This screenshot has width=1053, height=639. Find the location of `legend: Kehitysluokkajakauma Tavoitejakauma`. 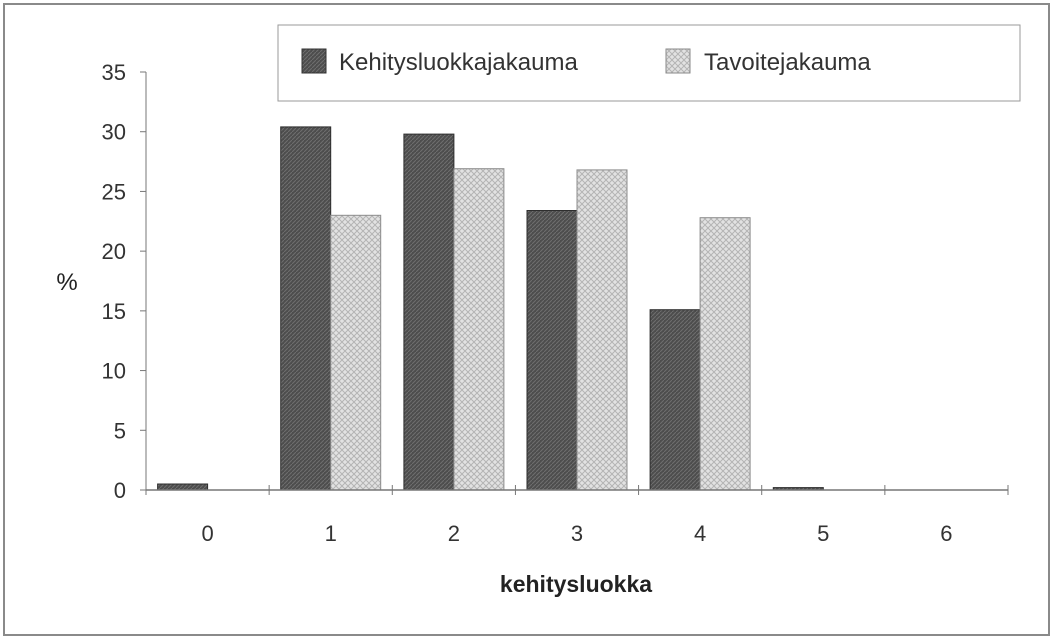

legend: Kehitysluokkajakauma Tavoitejakauma is located at coordinates (649, 63).